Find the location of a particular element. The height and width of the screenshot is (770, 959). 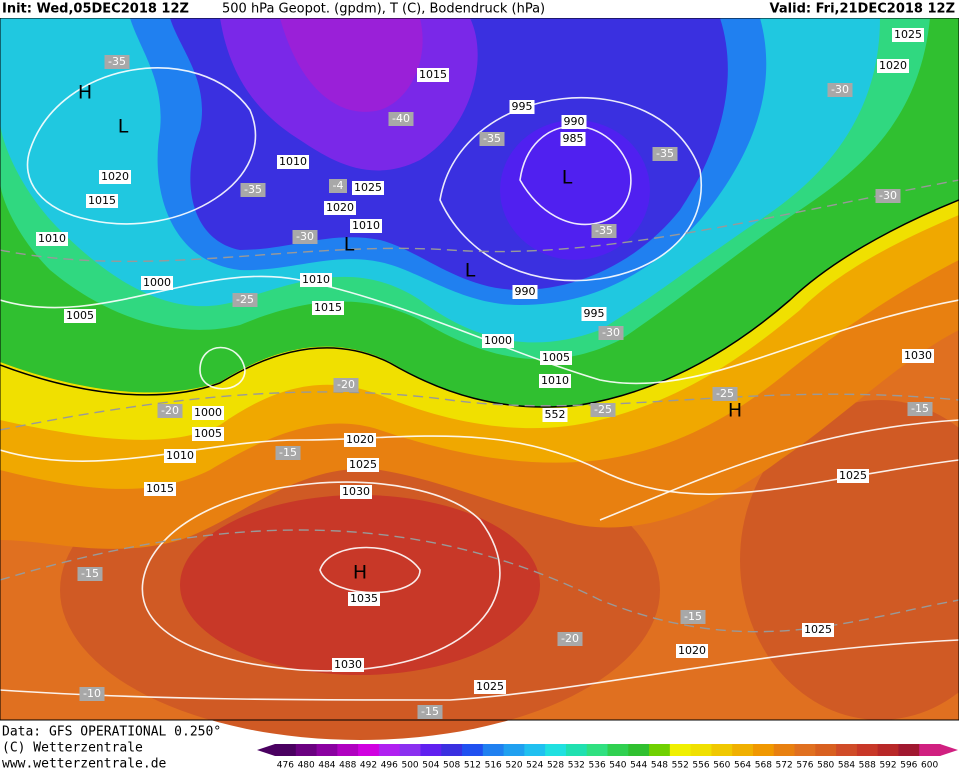

temperature-label: -20 is located at coordinates (570, 638).